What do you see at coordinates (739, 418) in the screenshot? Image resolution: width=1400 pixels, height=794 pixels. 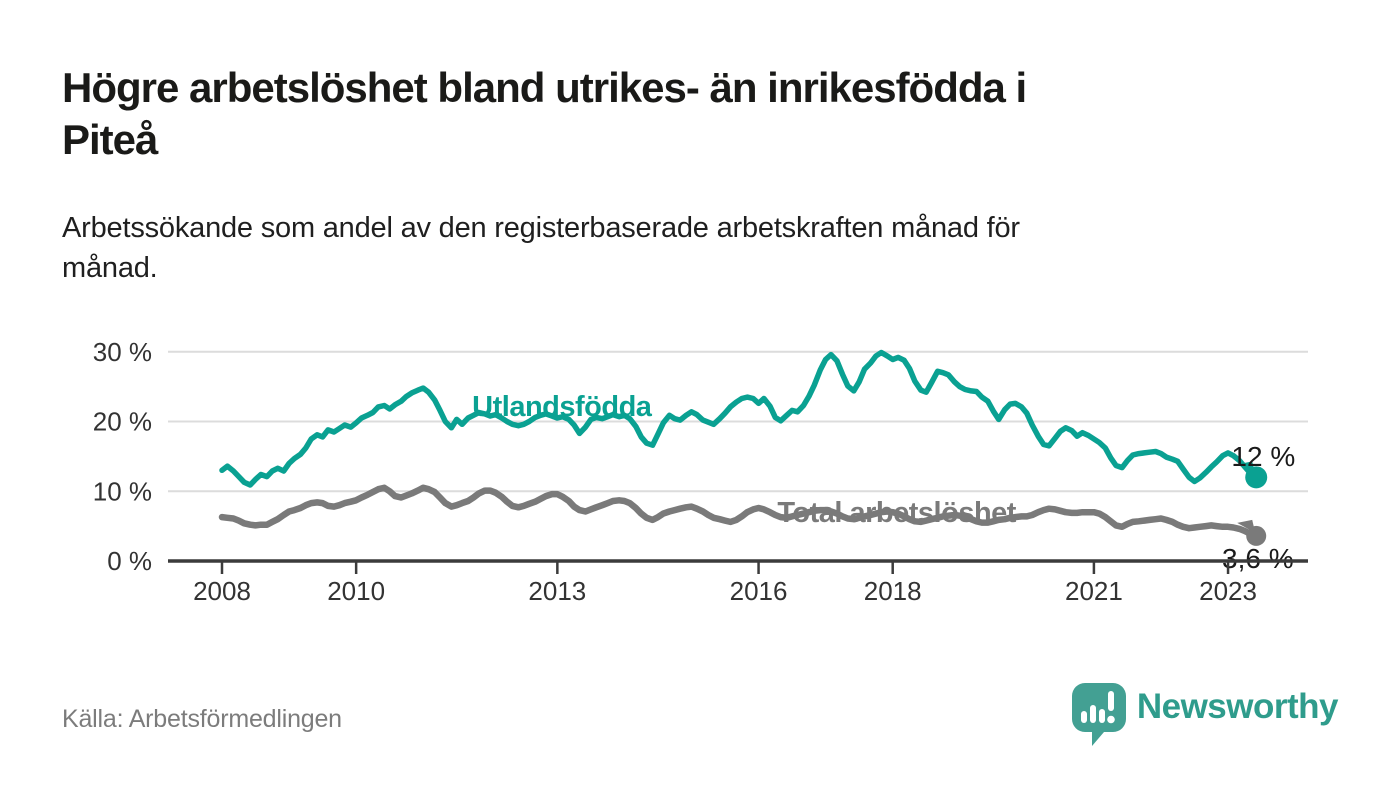 I see `series-line-utlandsfodda` at bounding box center [739, 418].